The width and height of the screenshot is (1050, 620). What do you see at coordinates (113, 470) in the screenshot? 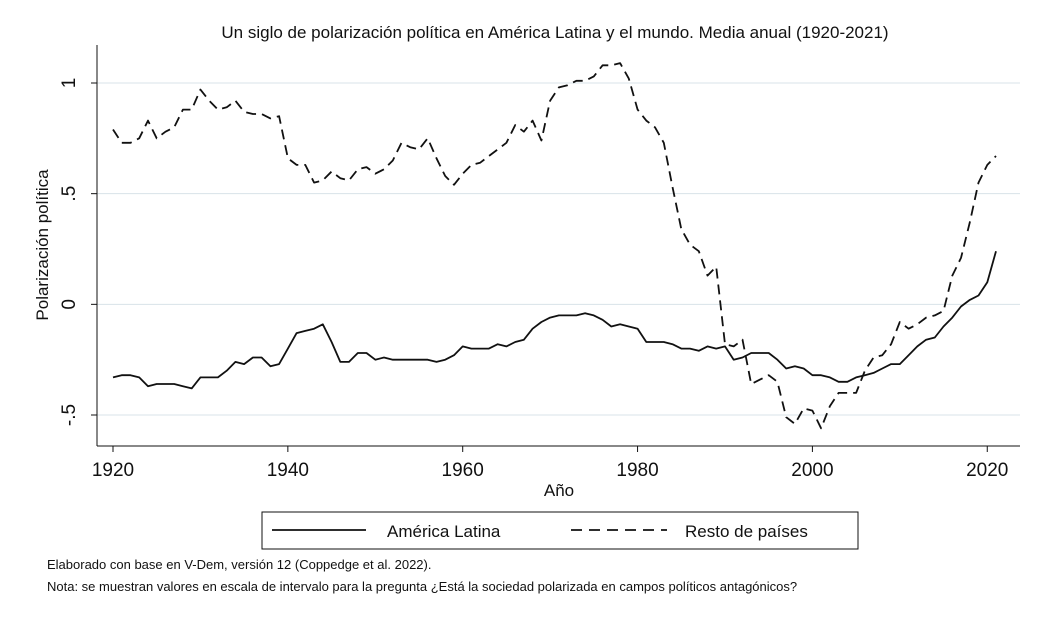
I see `x-tick-label-0: 1920` at bounding box center [113, 470].